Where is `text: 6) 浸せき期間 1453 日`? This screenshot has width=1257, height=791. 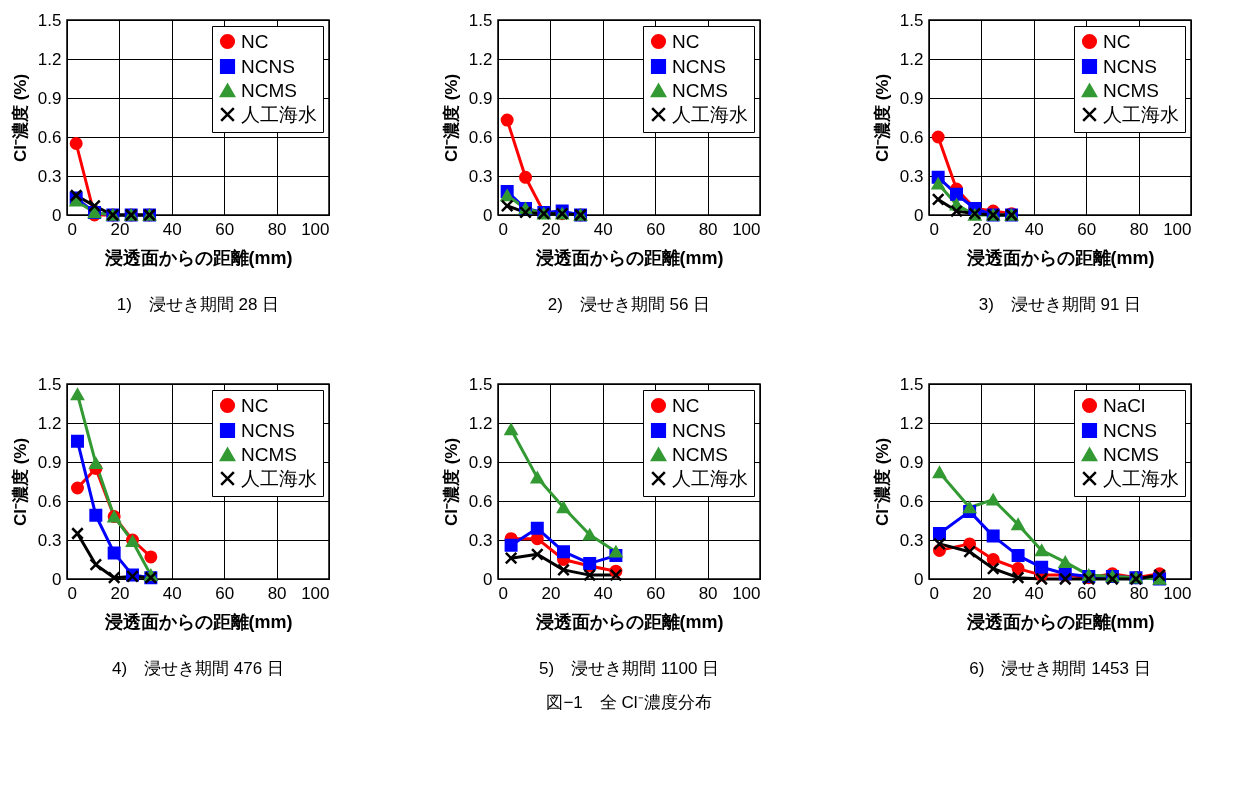
text: 6) 浸せき期間 1453 日 is located at coordinates (1060, 668).